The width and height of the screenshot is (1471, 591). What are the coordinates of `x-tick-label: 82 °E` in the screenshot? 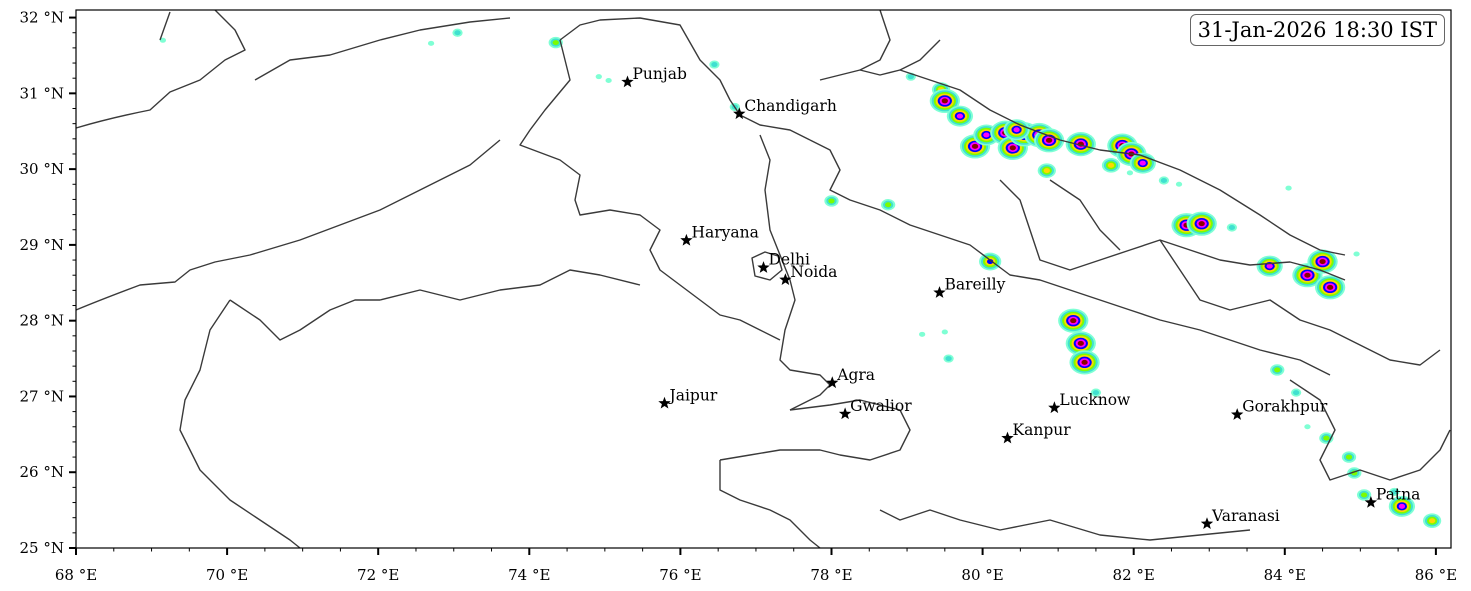 It's located at (1134, 575).